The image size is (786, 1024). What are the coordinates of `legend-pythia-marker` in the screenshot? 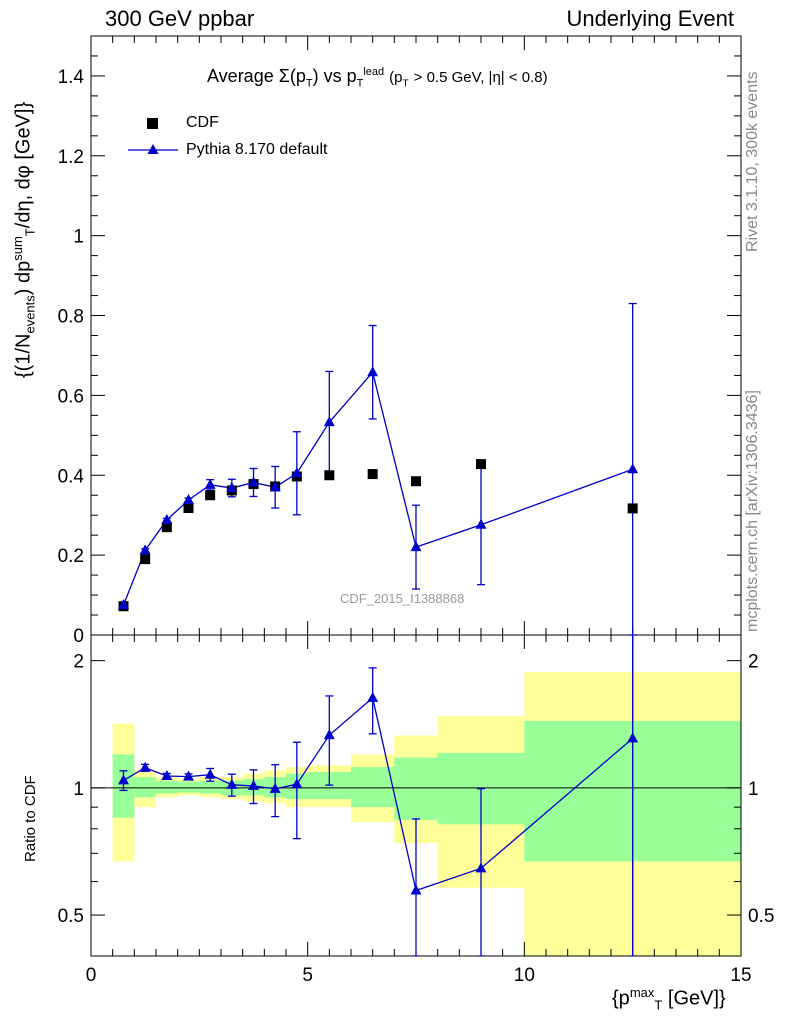 It's located at (153, 149).